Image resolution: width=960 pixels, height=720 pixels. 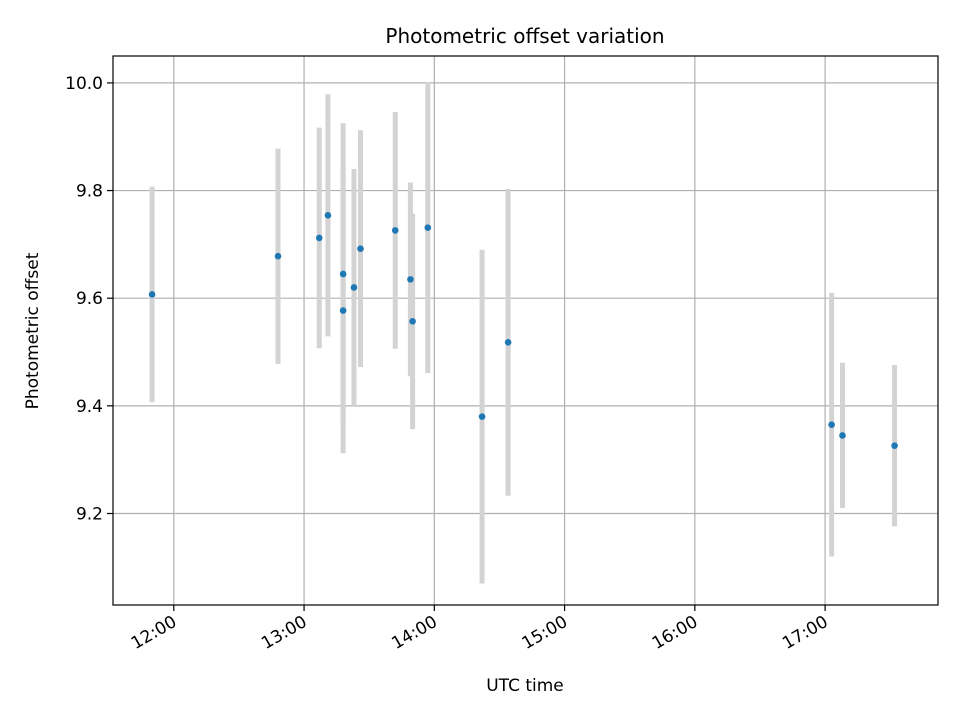 I want to click on y-tick-label: 9.2, so click(x=89, y=515).